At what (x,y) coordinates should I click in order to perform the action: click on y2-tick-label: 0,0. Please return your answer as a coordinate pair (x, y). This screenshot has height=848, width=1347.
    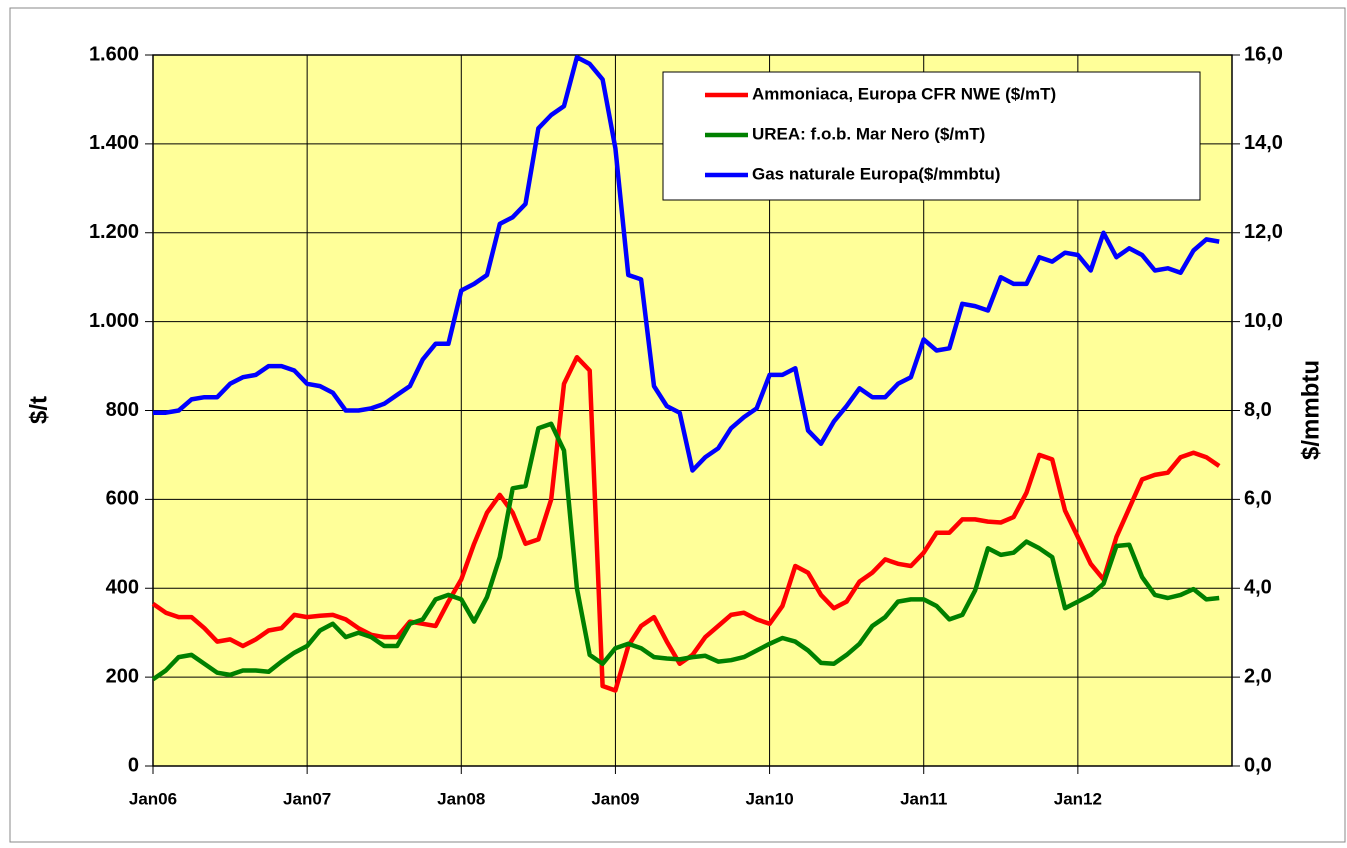
    Looking at the image, I should click on (1258, 765).